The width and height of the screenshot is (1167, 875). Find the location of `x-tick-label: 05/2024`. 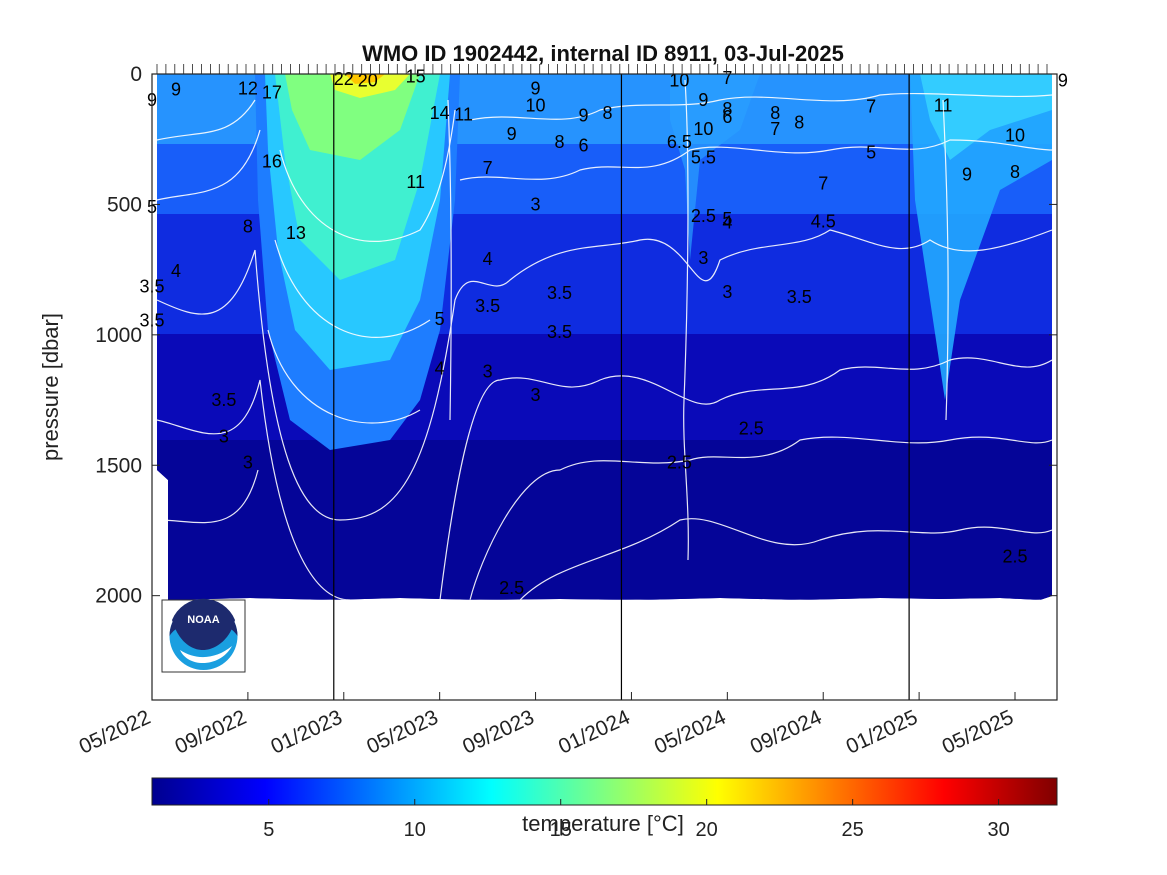

x-tick-label: 05/2024 is located at coordinates (690, 732).